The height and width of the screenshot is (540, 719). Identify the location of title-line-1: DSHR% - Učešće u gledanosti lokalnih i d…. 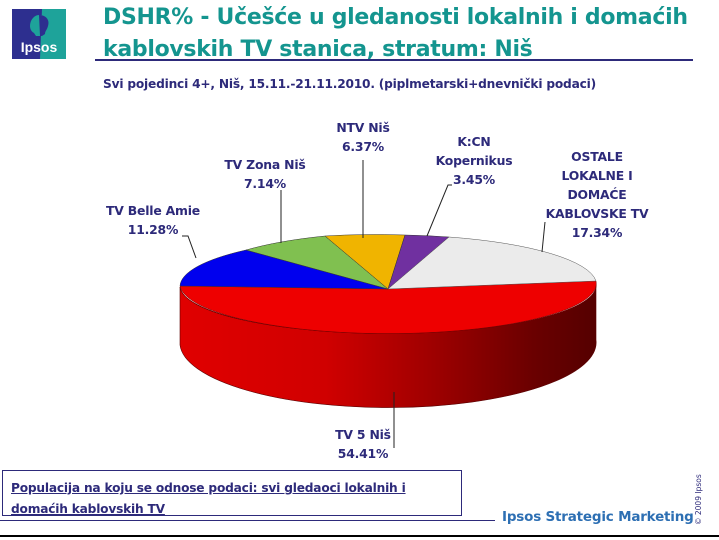
(395, 17).